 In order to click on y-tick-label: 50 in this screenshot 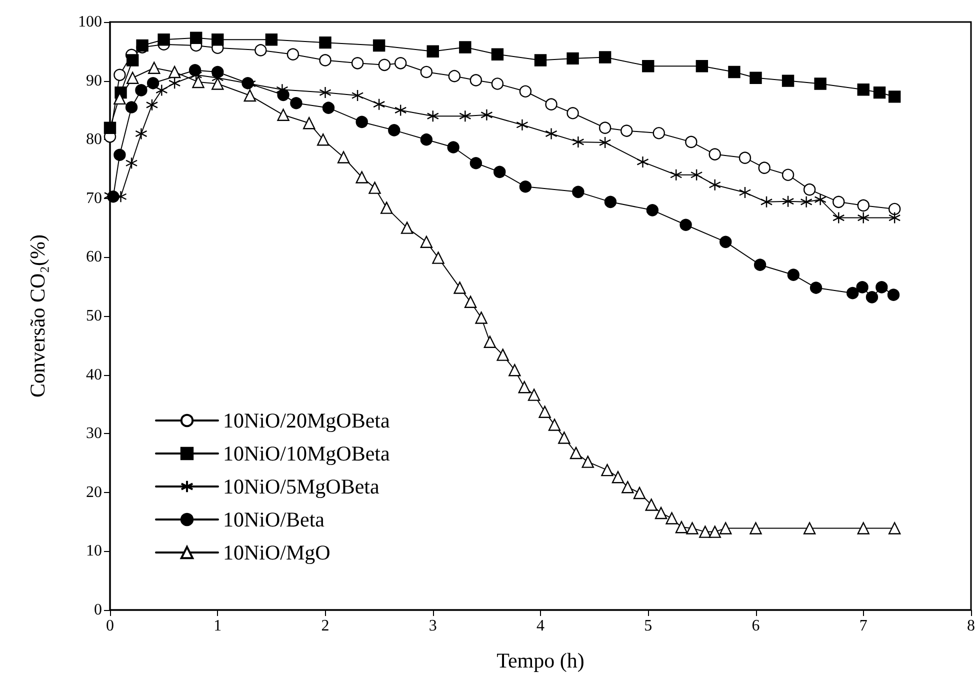, I will do `click(94, 316)`.